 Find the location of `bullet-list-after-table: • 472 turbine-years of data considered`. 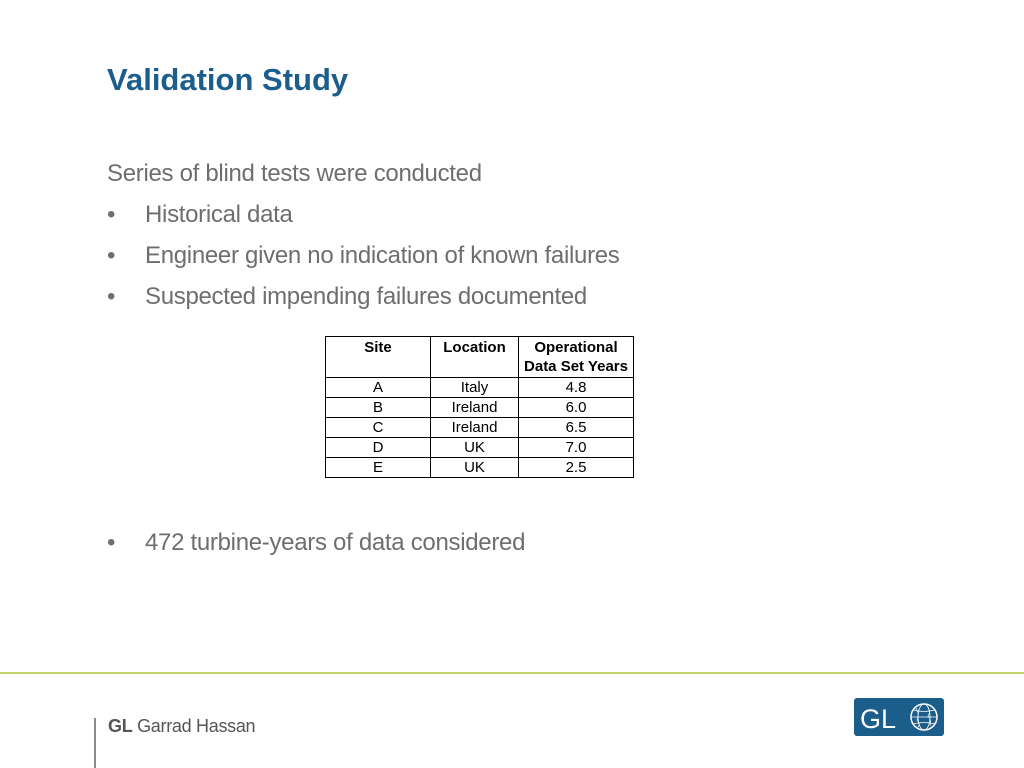

bullet-list-after-table: • 472 turbine-years of data considered is located at coordinates (316, 544).